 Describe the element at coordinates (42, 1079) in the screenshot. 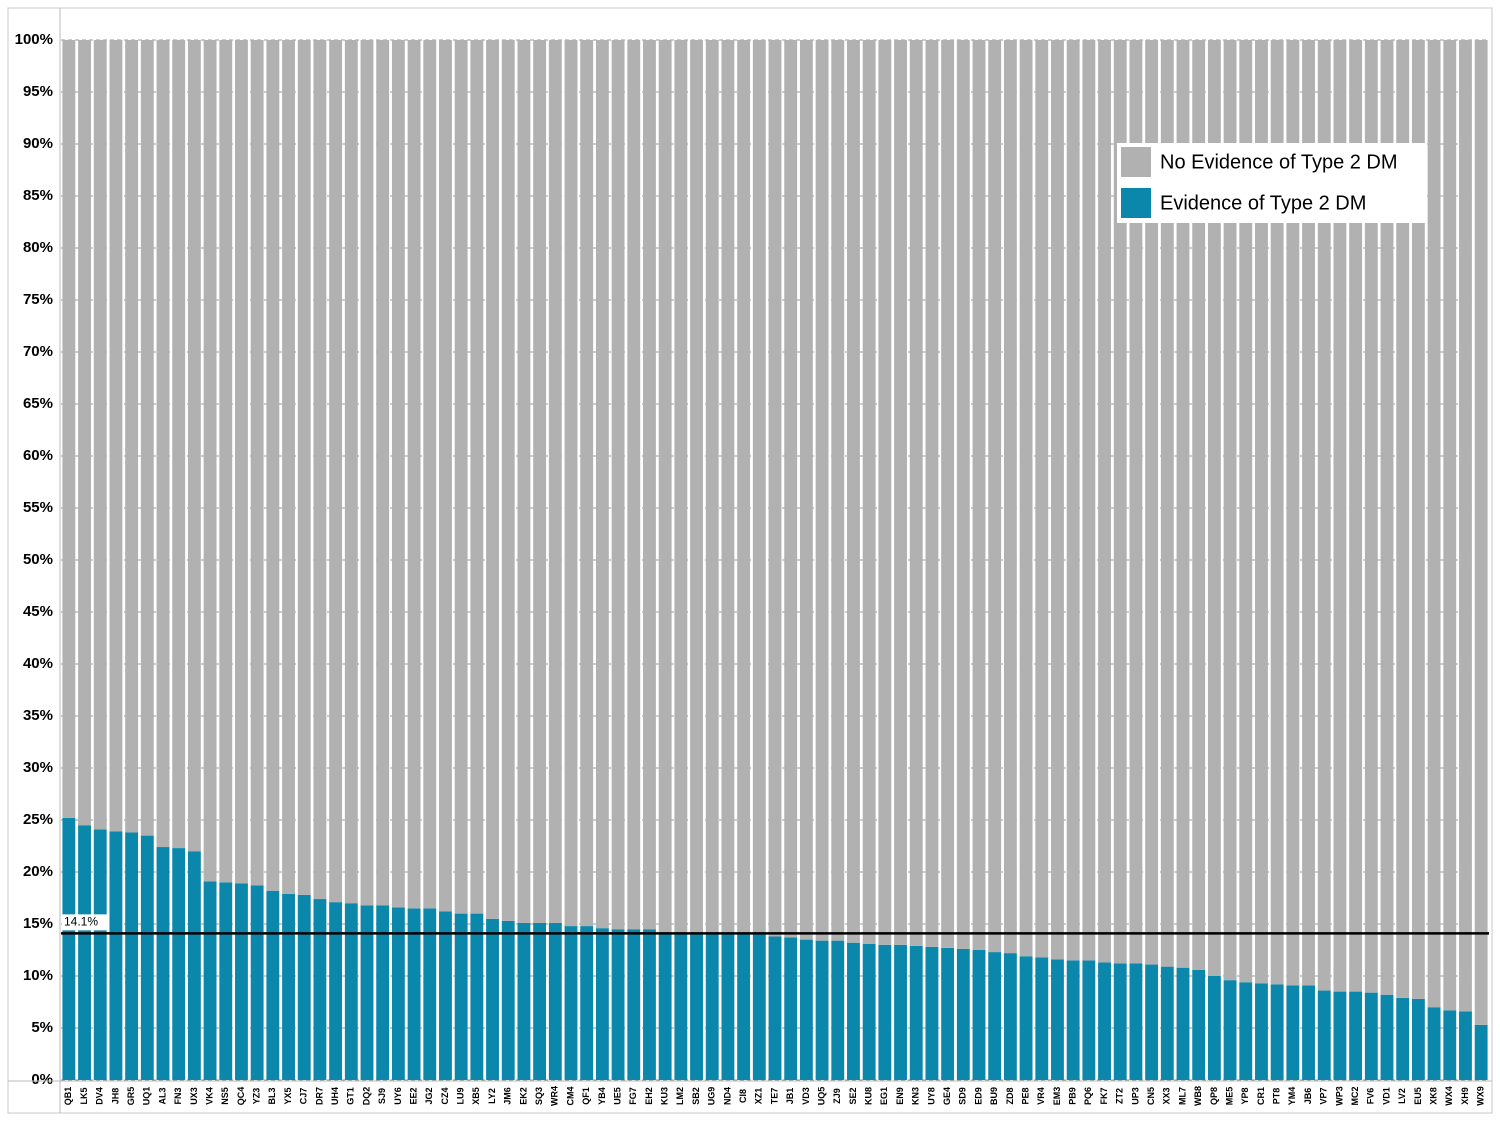

I see `y-tick-label: 0%` at that location.